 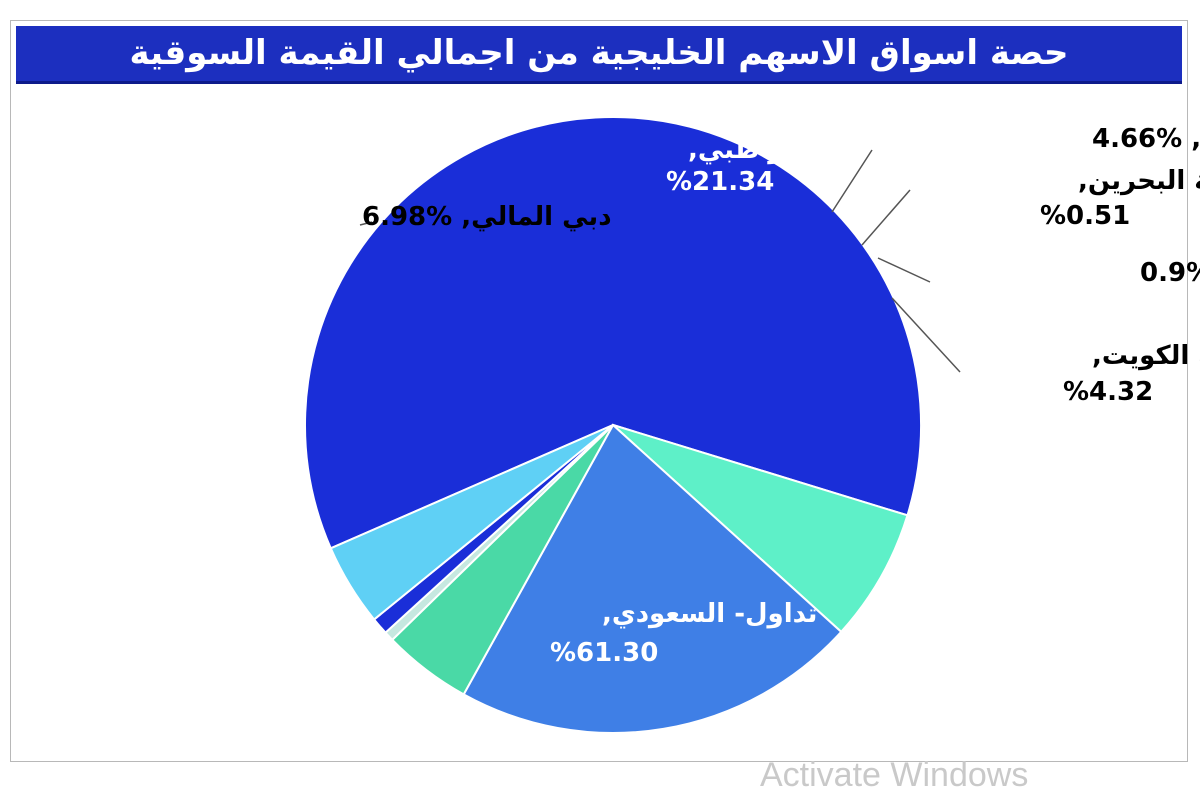 What do you see at coordinates (894, 775) in the screenshot?
I see `watermark: Activate Windows` at bounding box center [894, 775].